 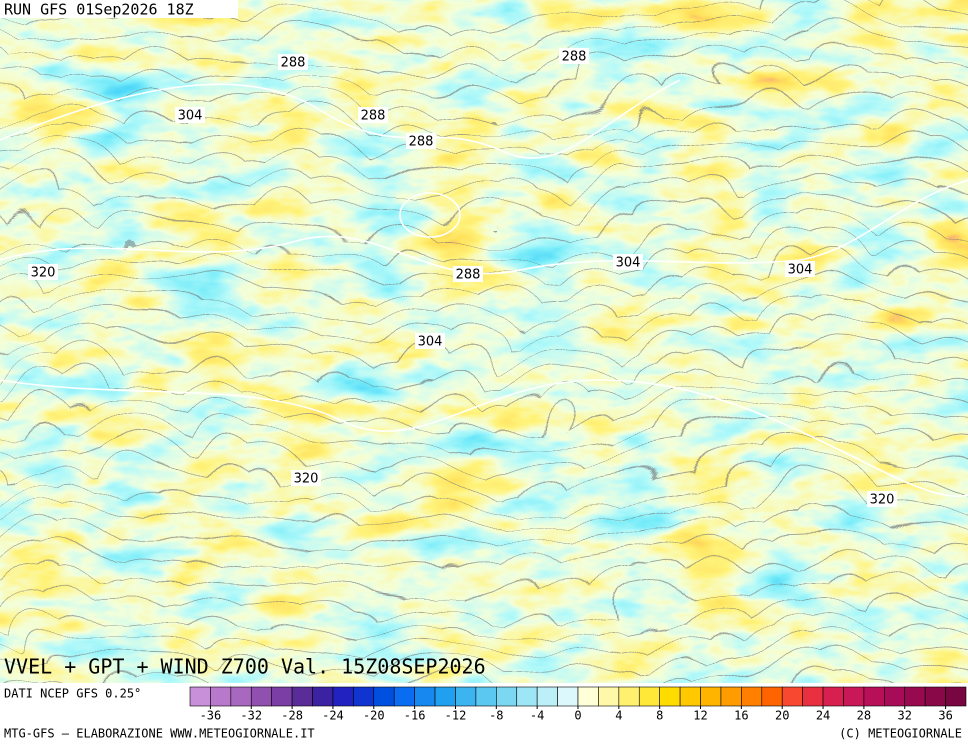 I want to click on colorbar-tick-label: 8, so click(x=659, y=716).